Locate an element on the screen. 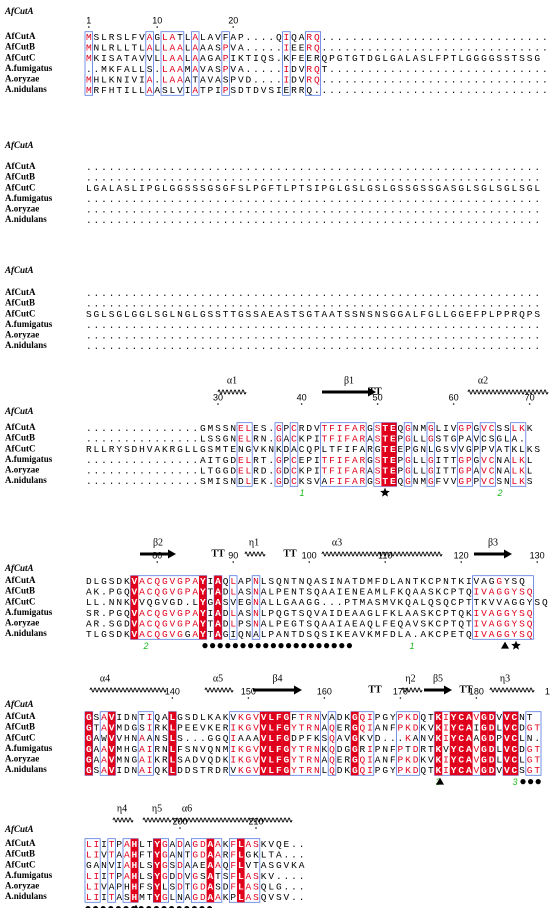 The image size is (550, 913). ruler-number: 20 is located at coordinates (233, 20).